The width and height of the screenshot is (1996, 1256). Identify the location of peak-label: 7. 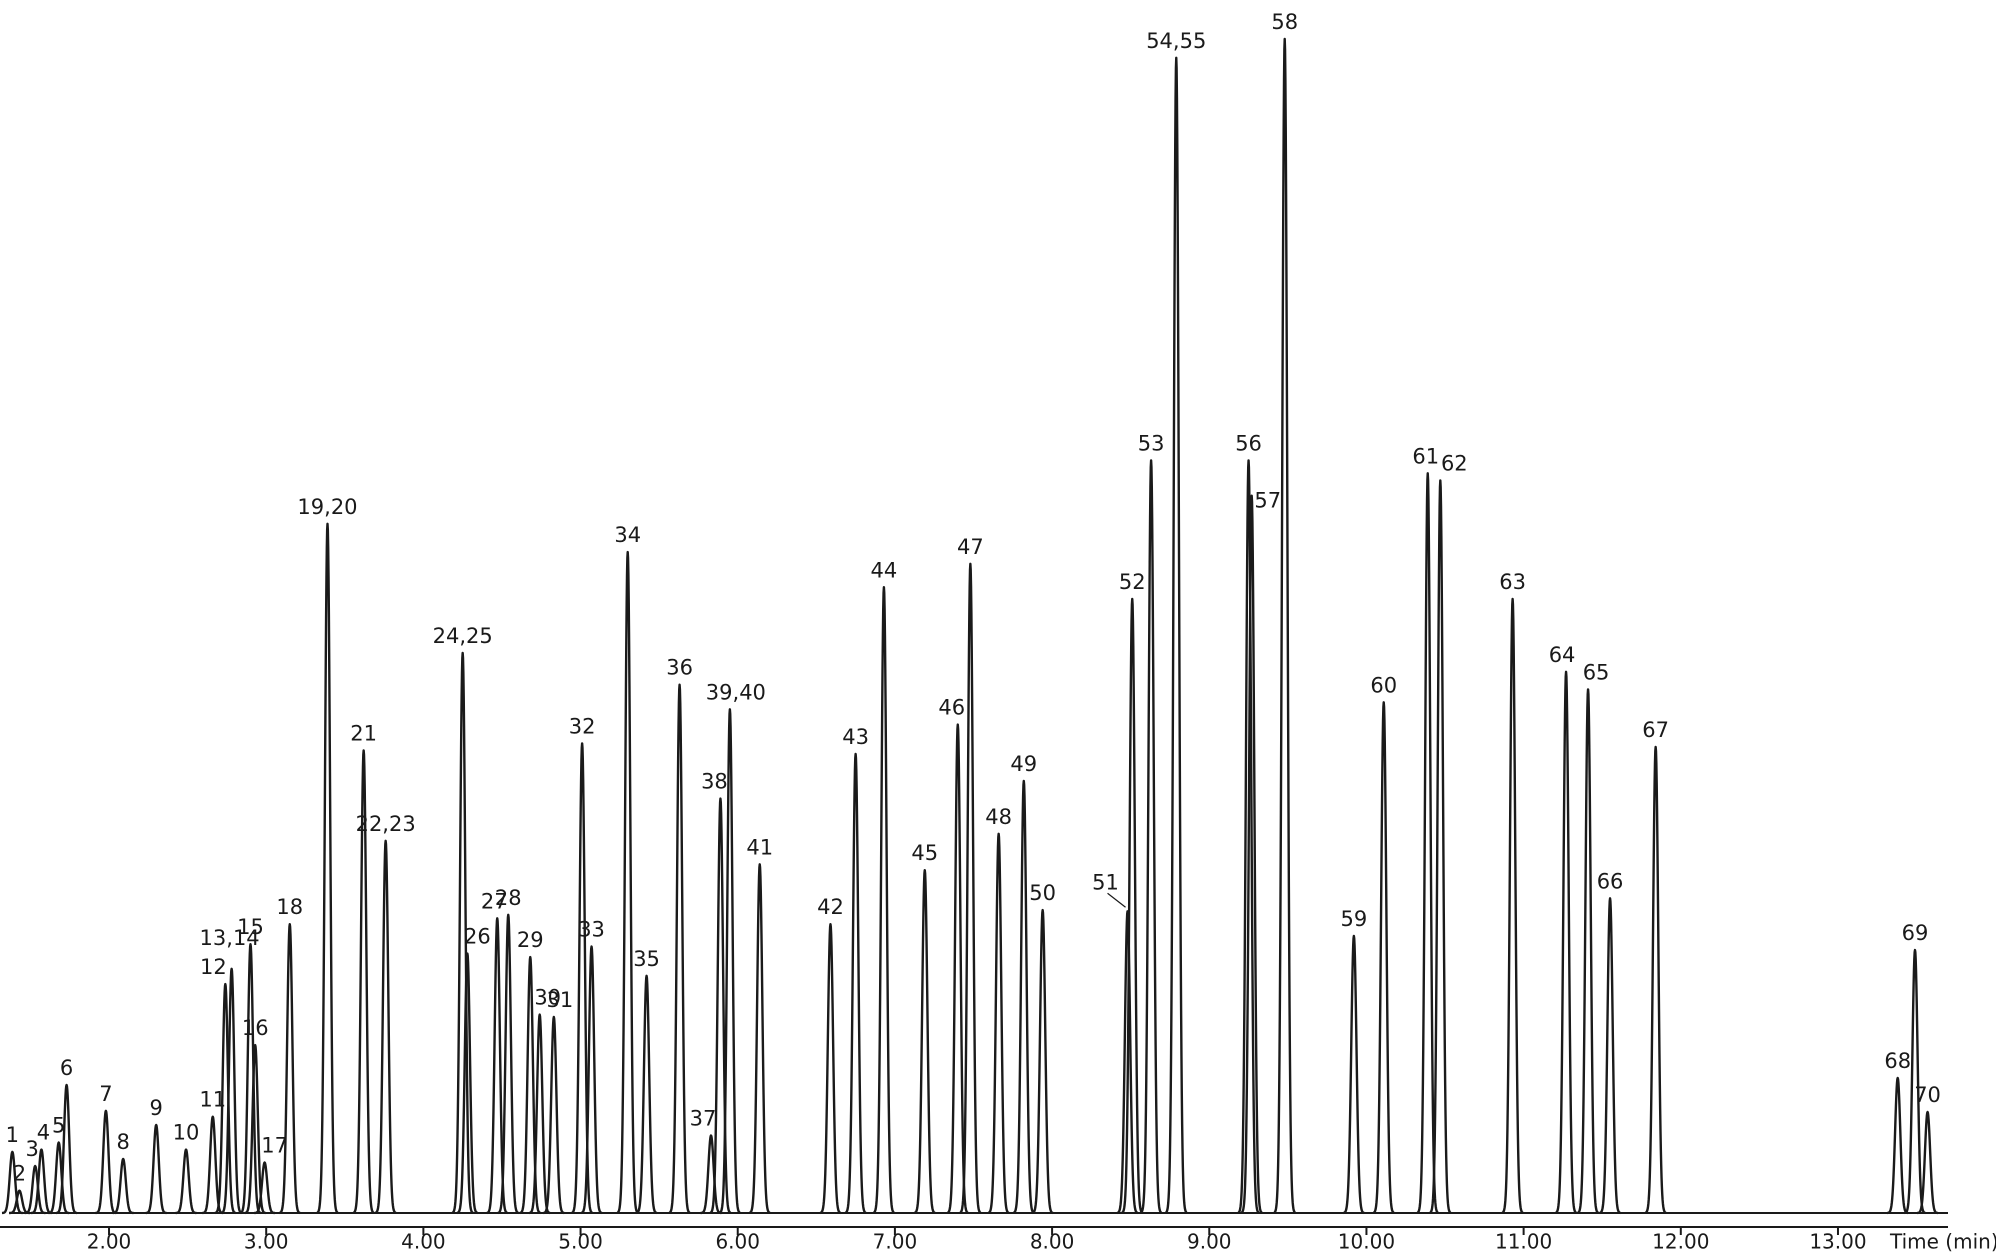
(105, 1094).